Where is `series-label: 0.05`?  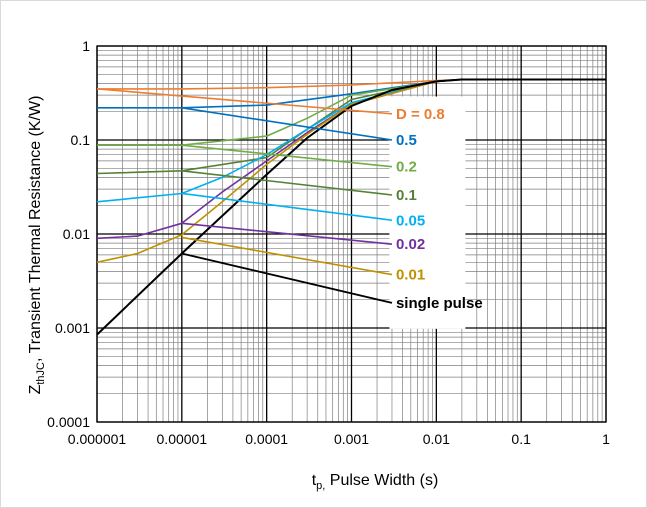
series-label: 0.05 is located at coordinates (410, 220).